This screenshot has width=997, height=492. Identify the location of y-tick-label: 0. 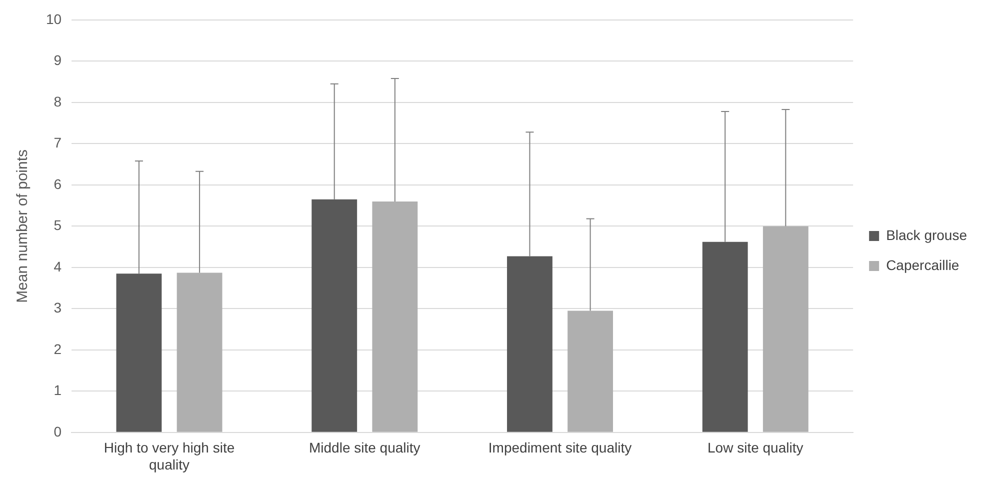
(58, 431).